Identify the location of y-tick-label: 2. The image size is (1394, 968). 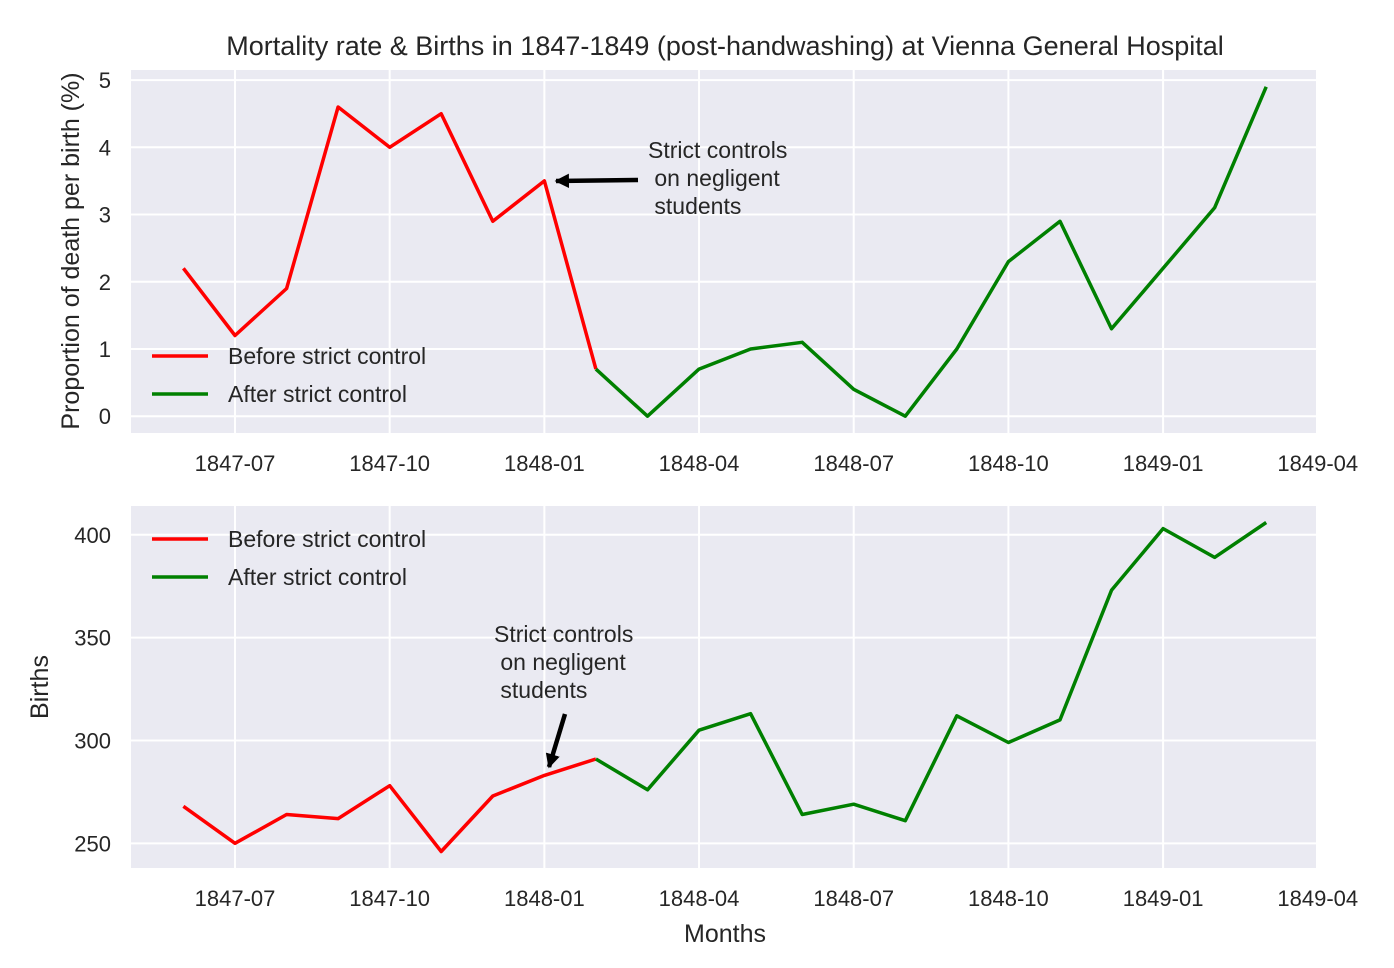
(105, 282).